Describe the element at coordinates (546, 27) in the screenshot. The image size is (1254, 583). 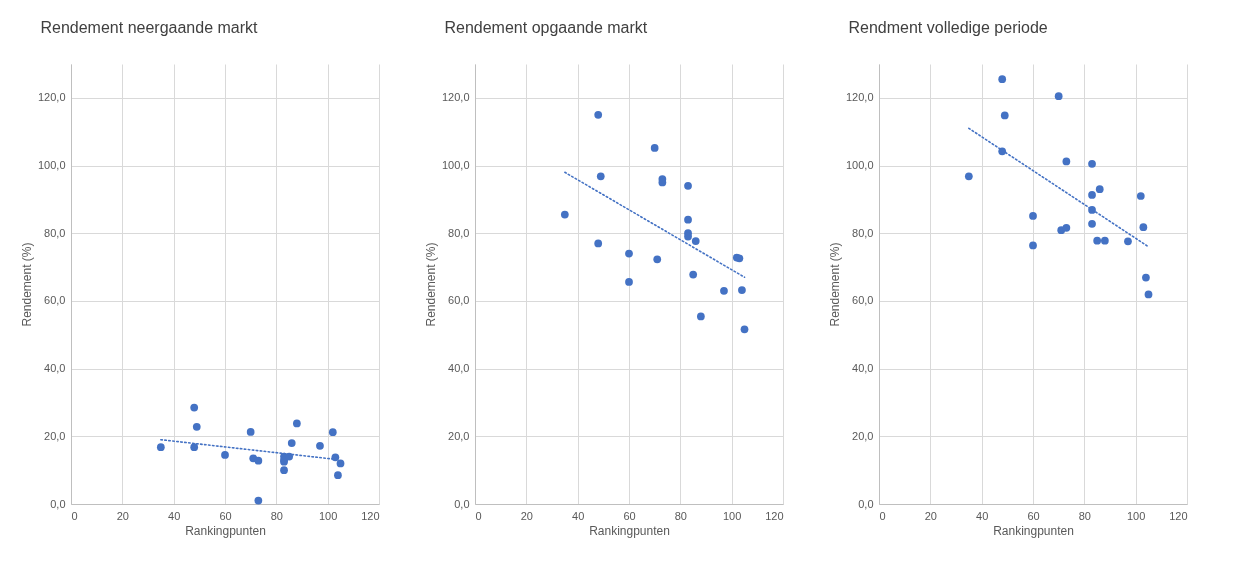
I see `chart-title: Rendement opgaande markt` at that location.